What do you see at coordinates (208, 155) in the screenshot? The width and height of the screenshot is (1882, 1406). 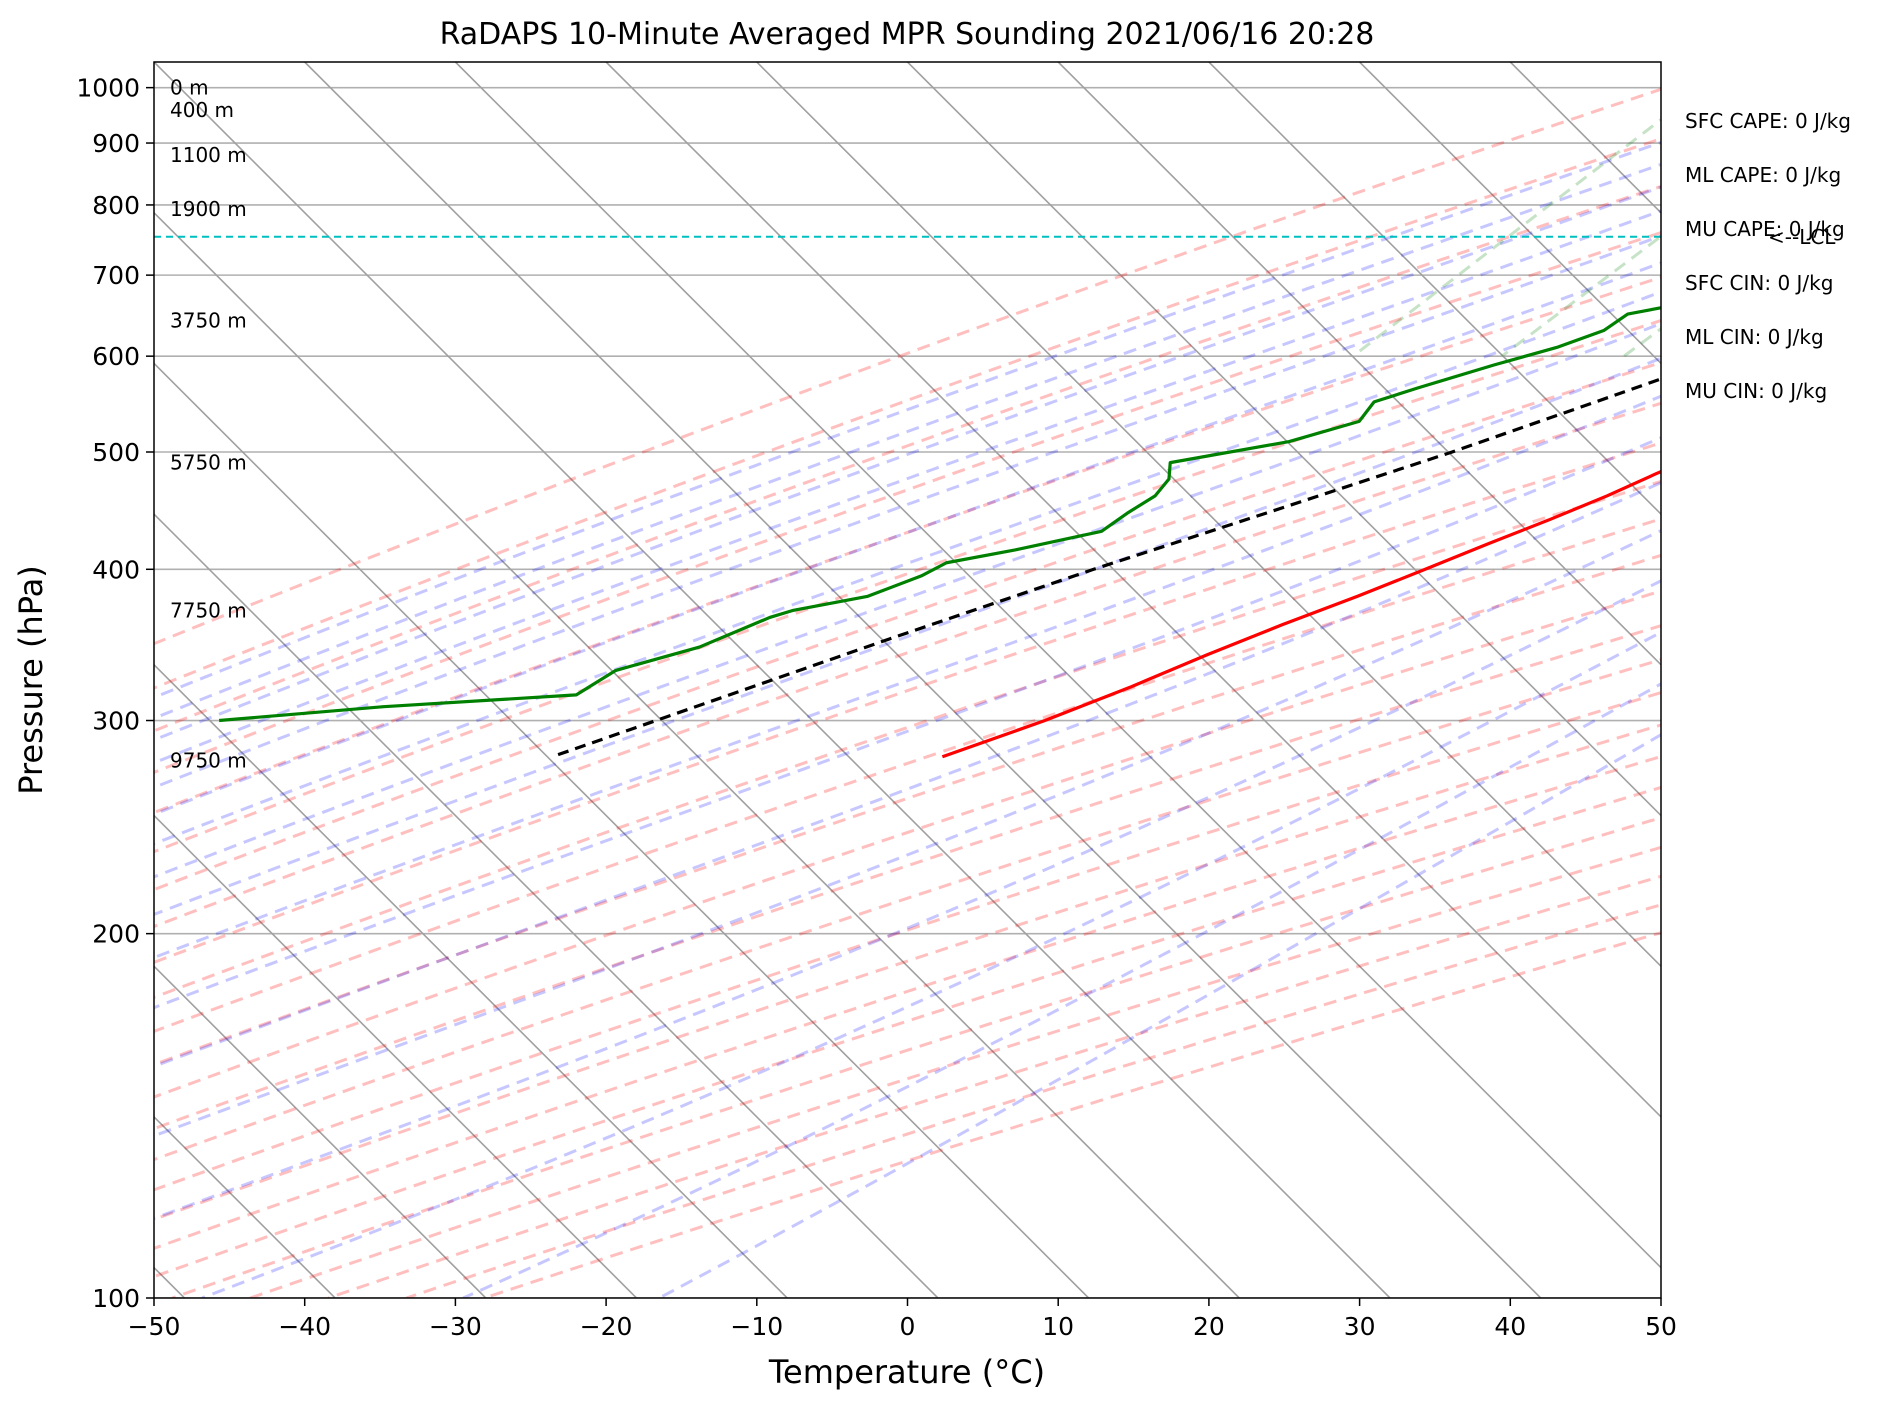 I see `height-label: 1100 m` at bounding box center [208, 155].